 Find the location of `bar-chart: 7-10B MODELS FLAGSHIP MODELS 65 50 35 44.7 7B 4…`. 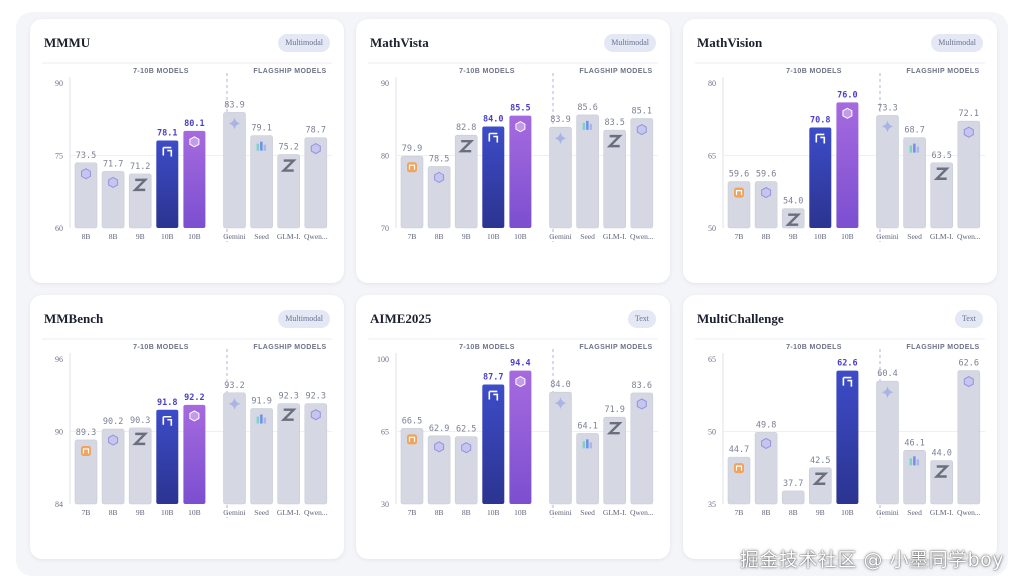

bar-chart: 7-10B MODELS FLAGSHIP MODELS 65 50 35 44.7 7B 4… is located at coordinates (840, 428).